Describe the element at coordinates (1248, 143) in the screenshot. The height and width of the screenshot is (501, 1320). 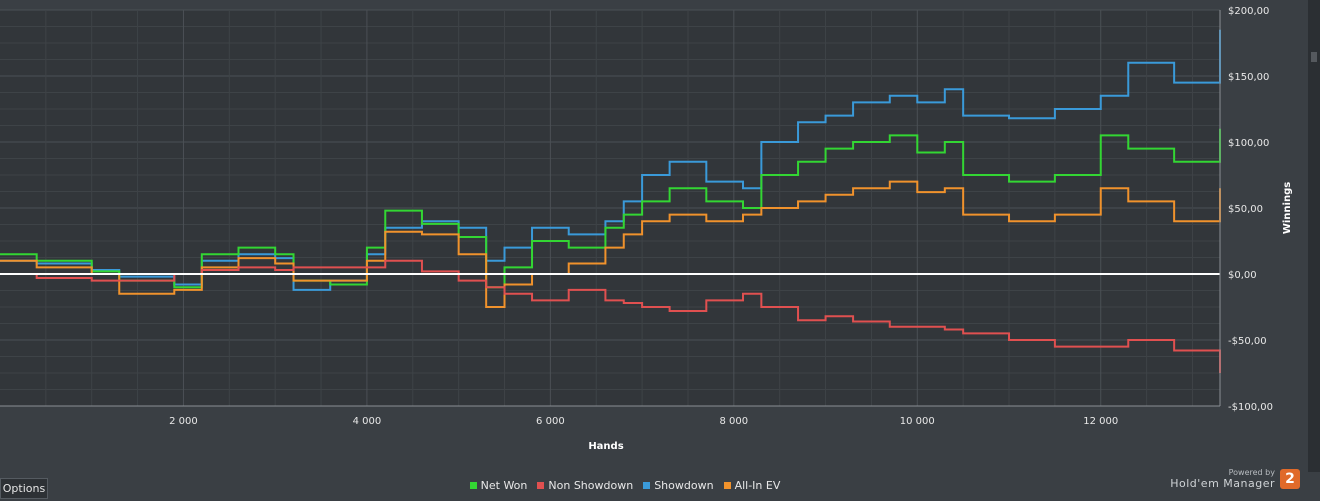
I see `y-tick-label: $100,00` at that location.